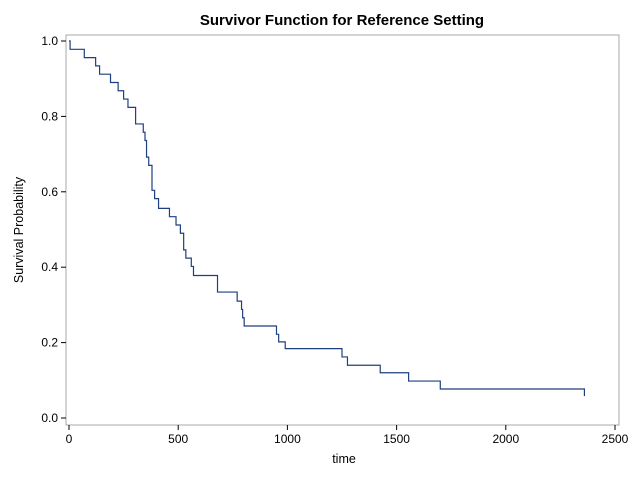 This screenshot has width=641, height=485. Describe the element at coordinates (49, 418) in the screenshot. I see `y-tick-label: 0.0` at that location.